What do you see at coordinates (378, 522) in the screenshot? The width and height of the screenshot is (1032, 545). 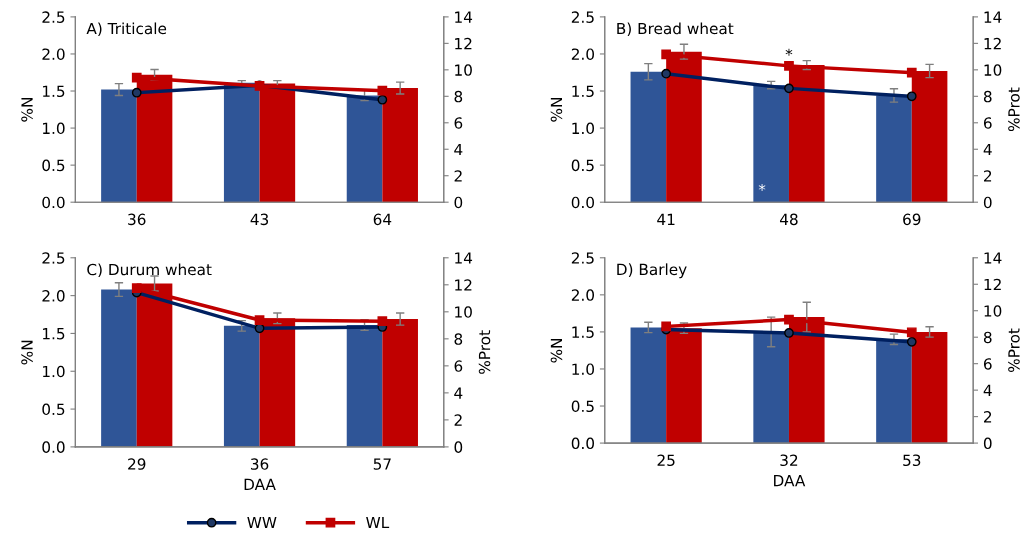 I see `legend-label: WL` at bounding box center [378, 522].